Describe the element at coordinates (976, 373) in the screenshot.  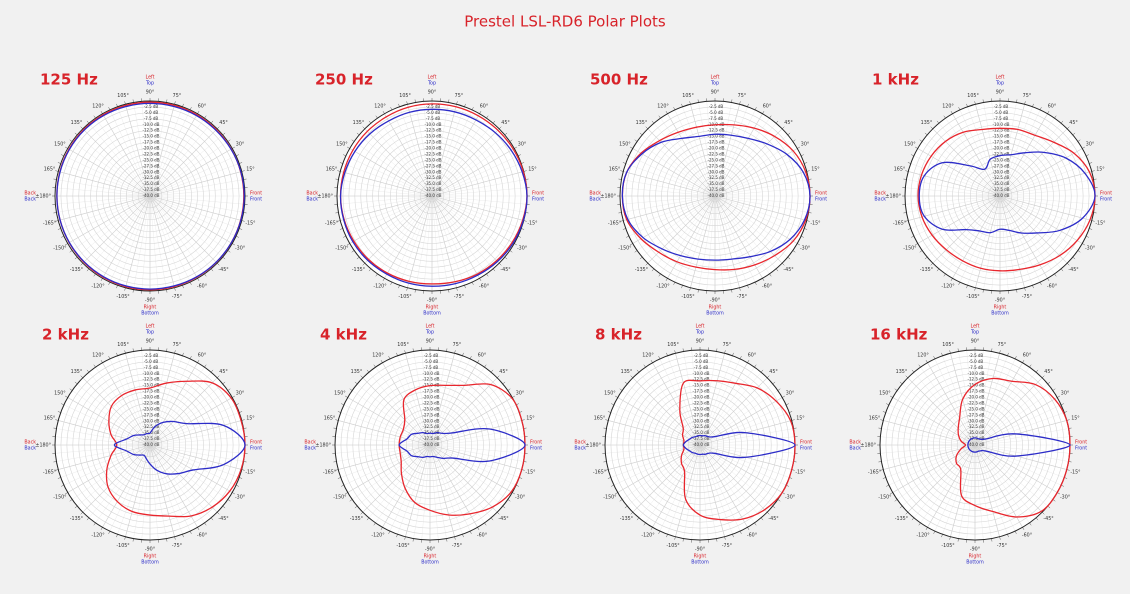
I see `r-tick-label: -10.0 dB` at that location.